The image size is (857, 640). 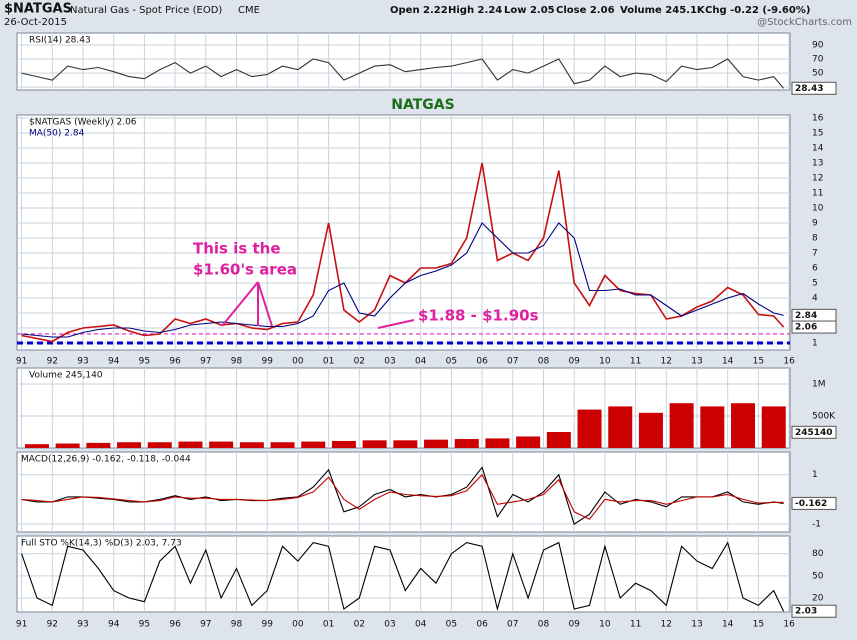 I want to click on y-tick-label: 16, so click(x=818, y=118).